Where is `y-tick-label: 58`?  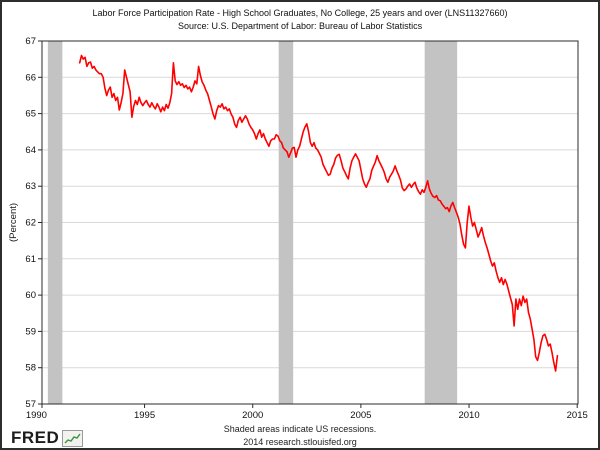 y-tick-label: 58 is located at coordinates (30, 368).